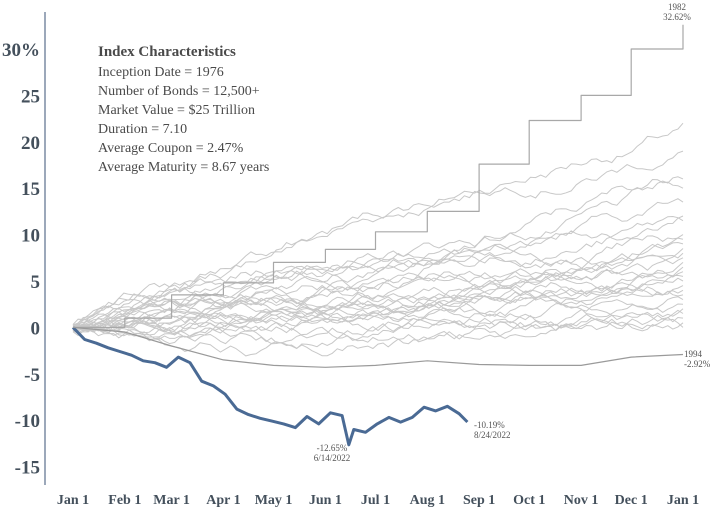 The image size is (711, 512). Describe the element at coordinates (36, 282) in the screenshot. I see `y-tick-label: 5` at that location.